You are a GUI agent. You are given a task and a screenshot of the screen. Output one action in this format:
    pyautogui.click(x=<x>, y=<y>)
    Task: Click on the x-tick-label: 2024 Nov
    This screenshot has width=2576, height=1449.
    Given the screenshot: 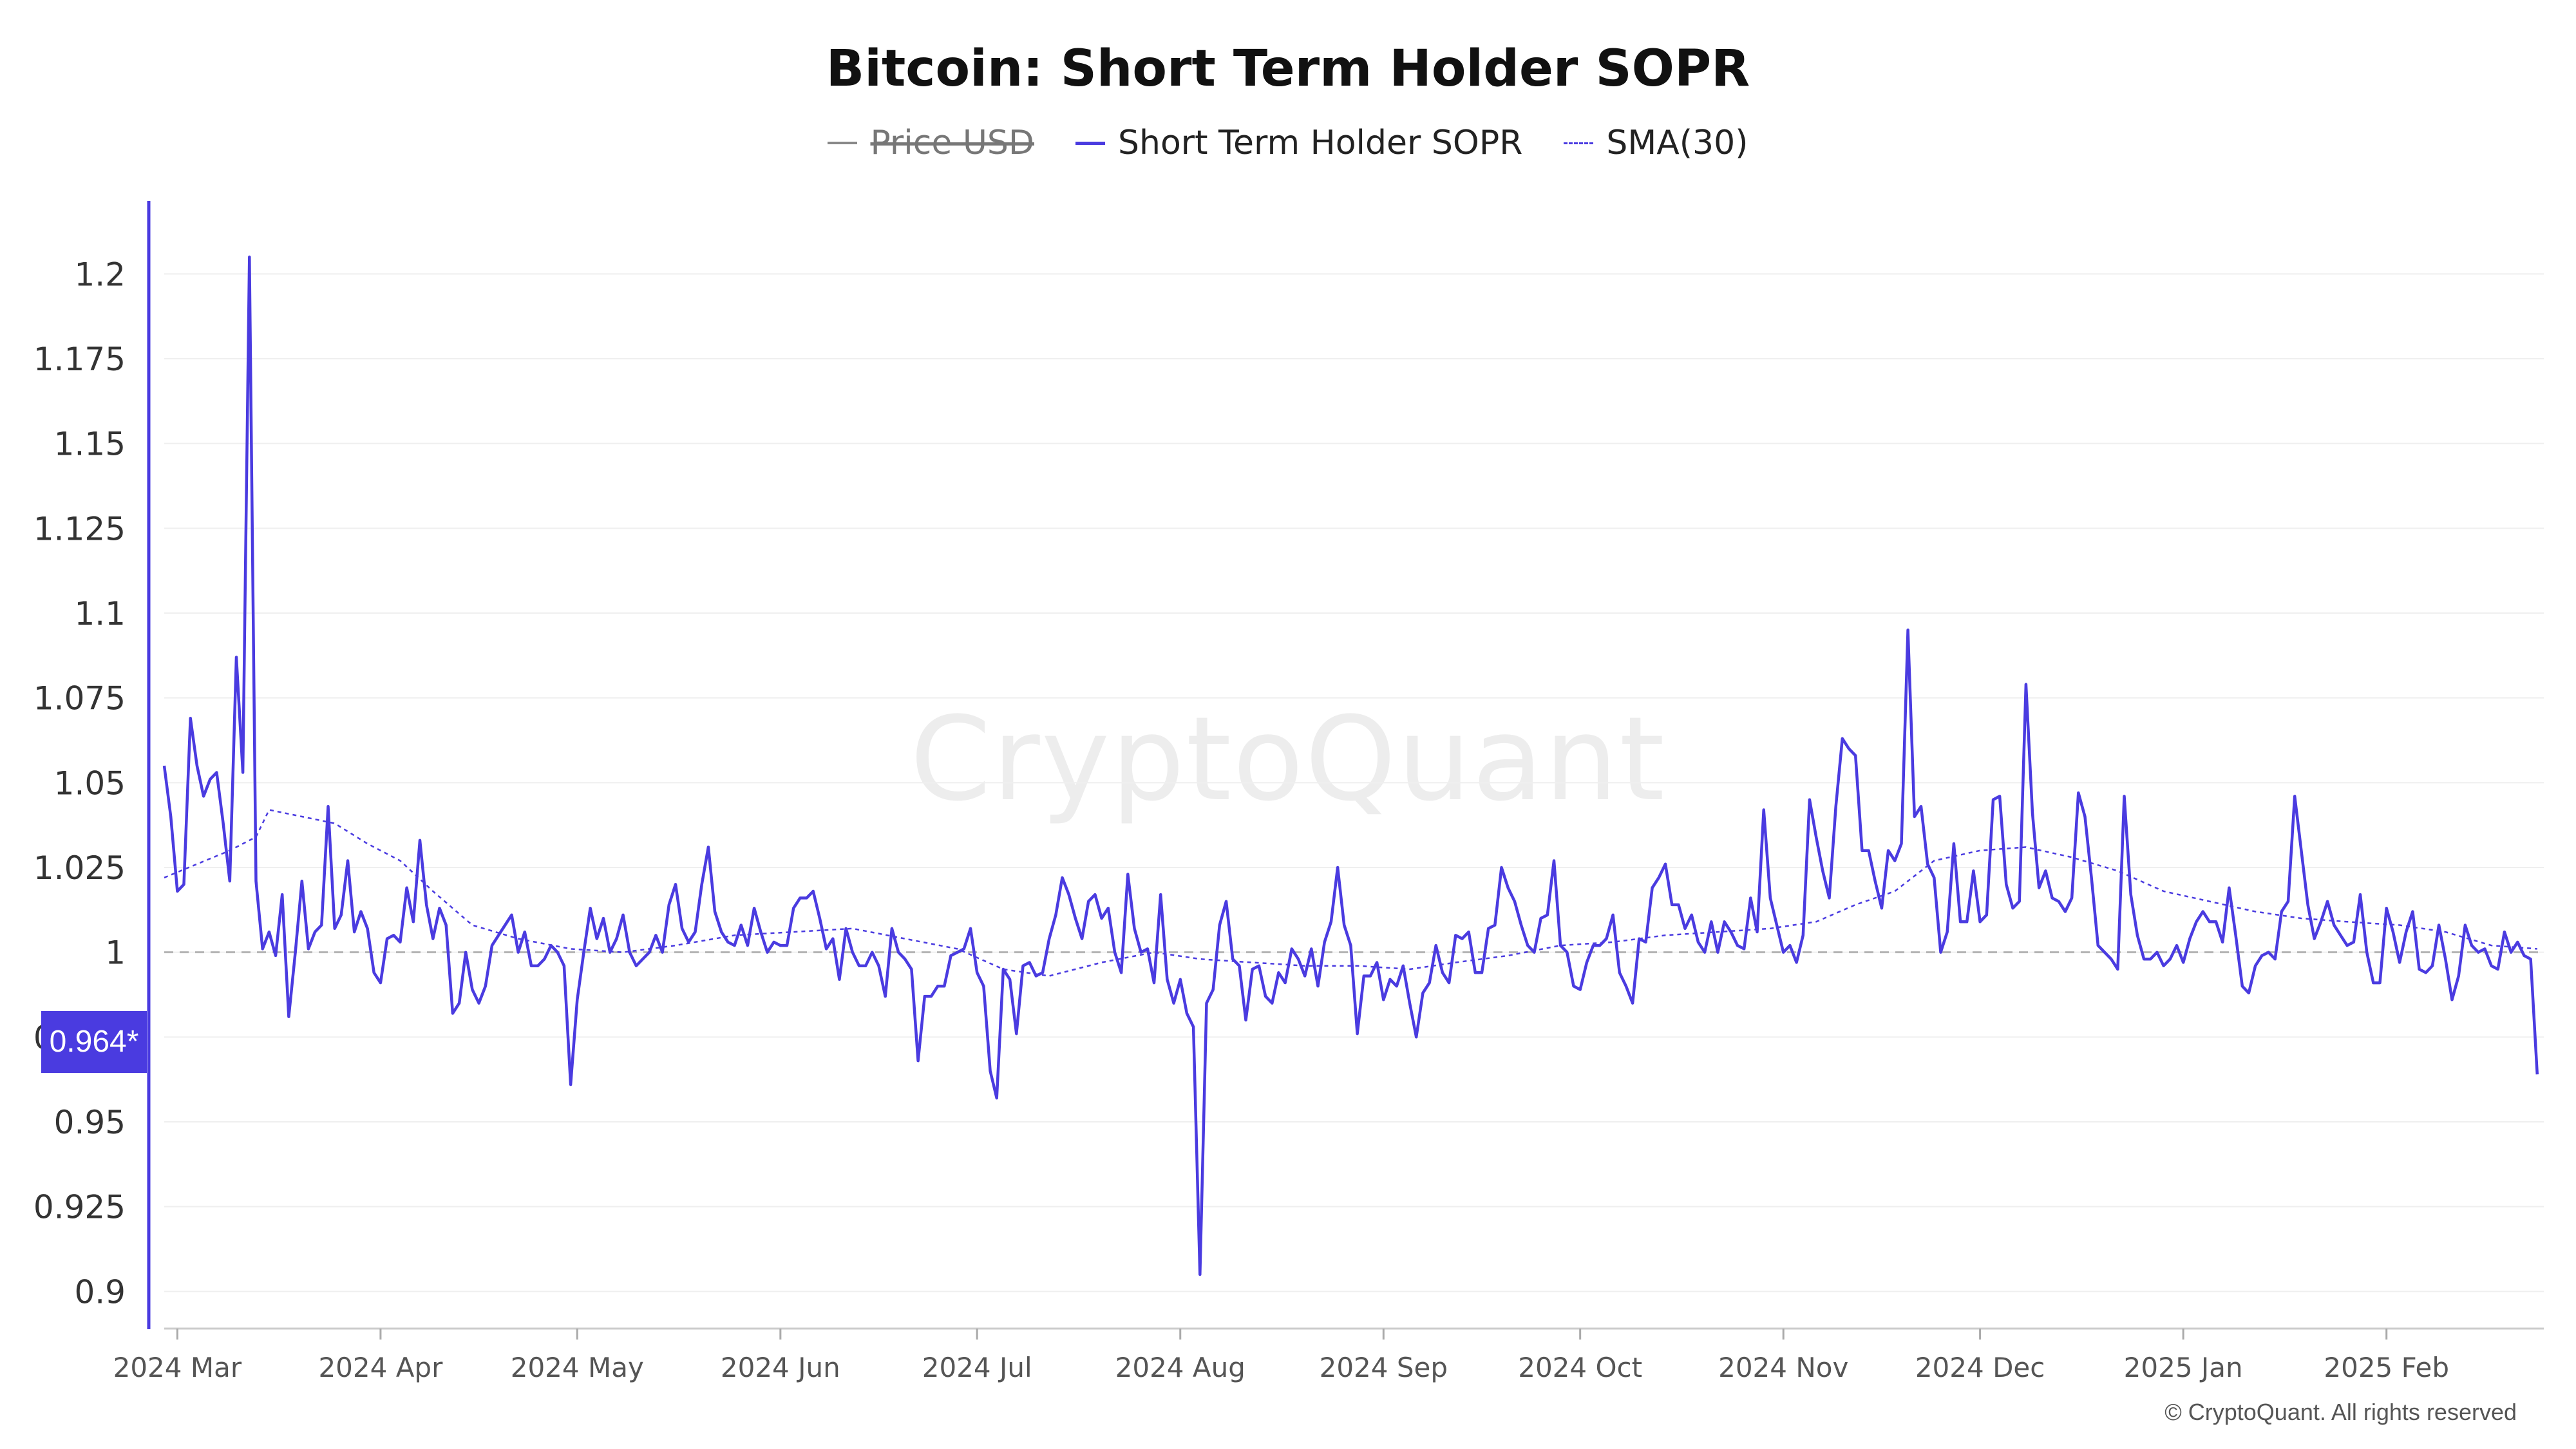 What is the action you would take?
    pyautogui.click(x=1783, y=1368)
    